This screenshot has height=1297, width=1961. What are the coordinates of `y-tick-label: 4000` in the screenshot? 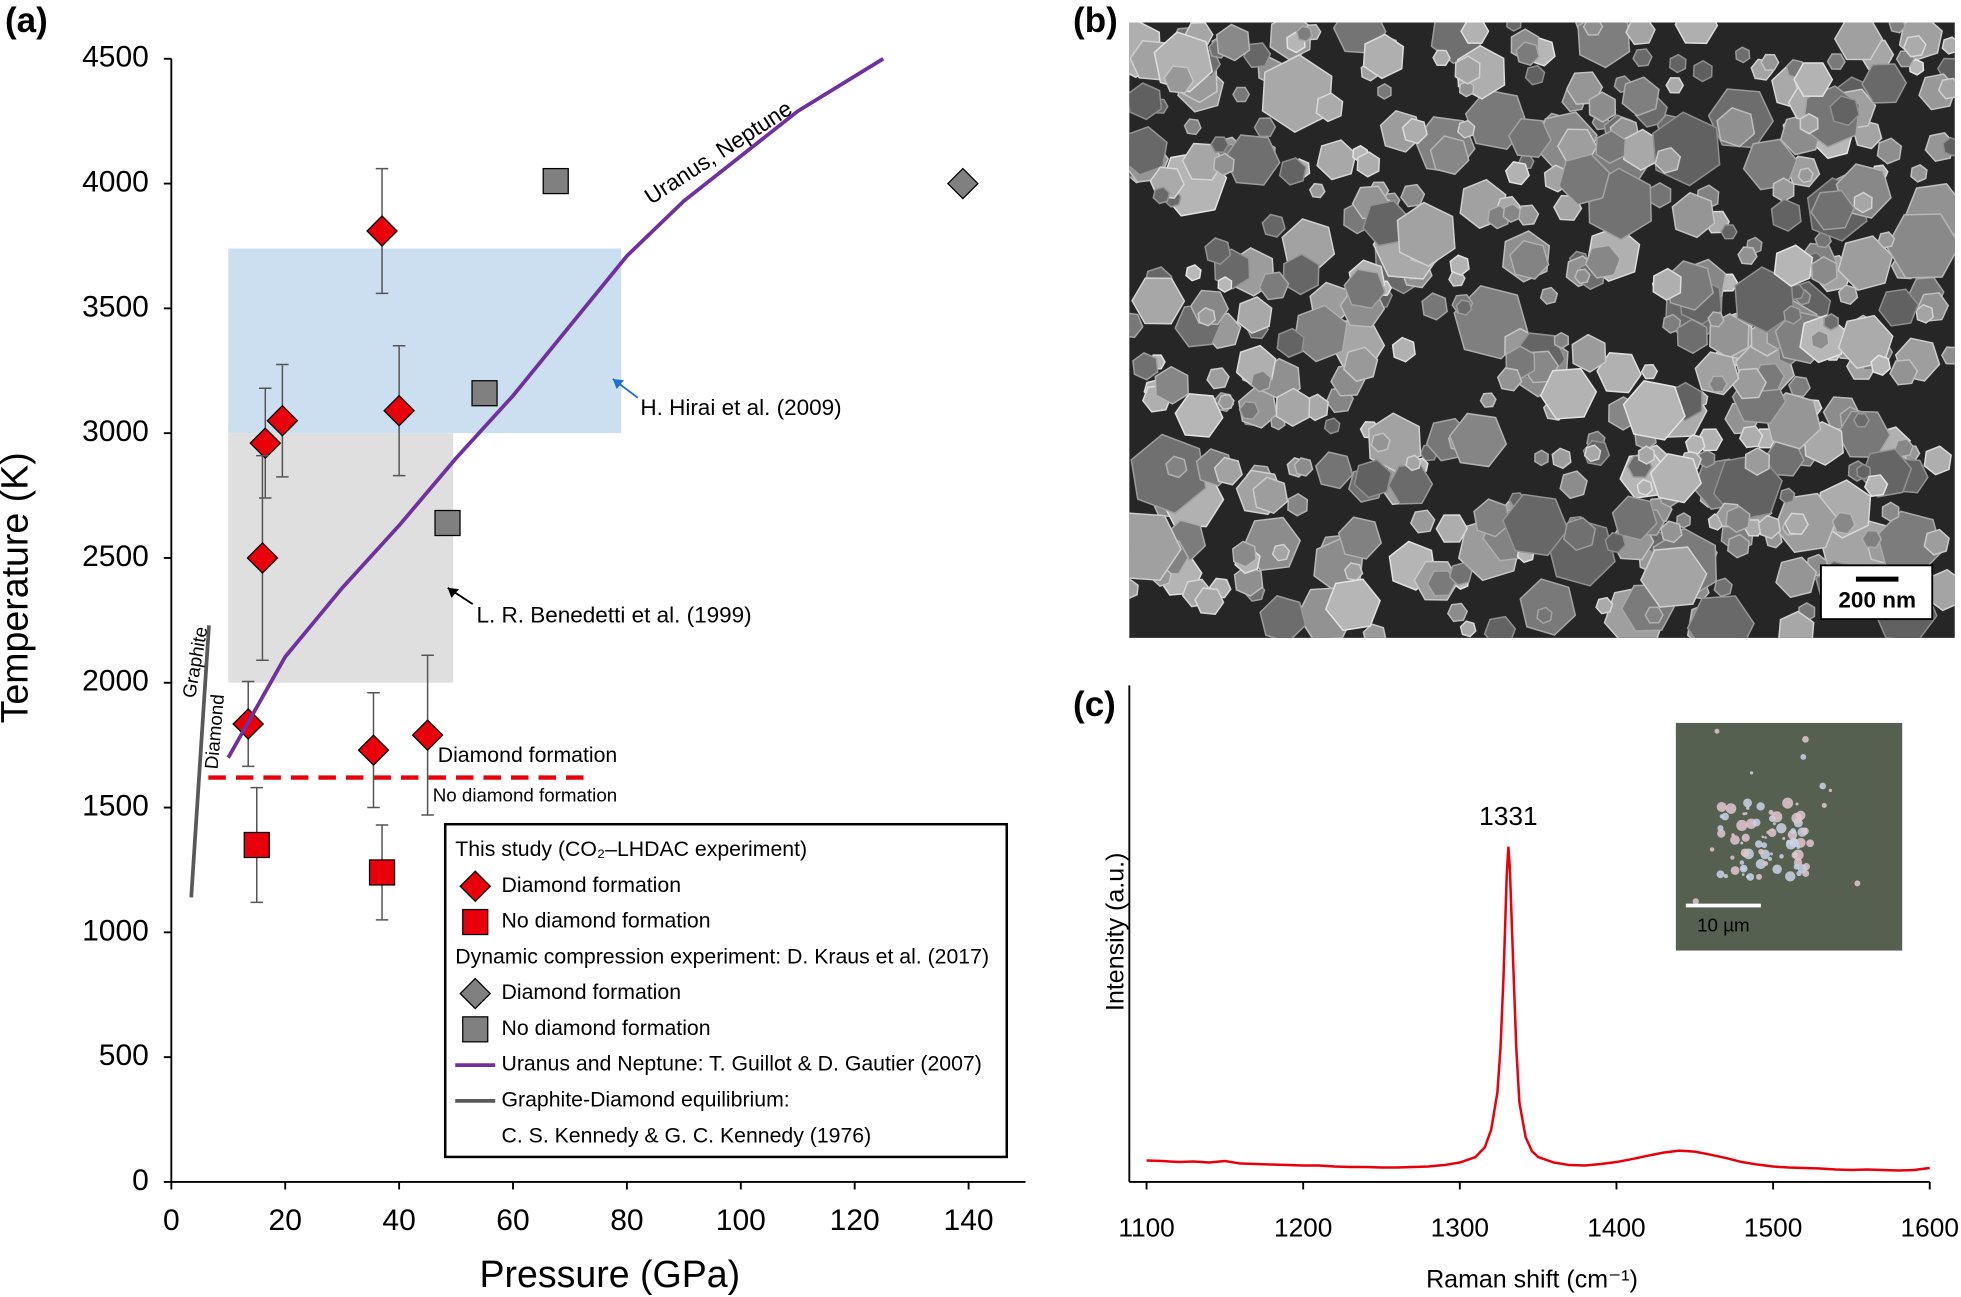 It's located at (115, 181).